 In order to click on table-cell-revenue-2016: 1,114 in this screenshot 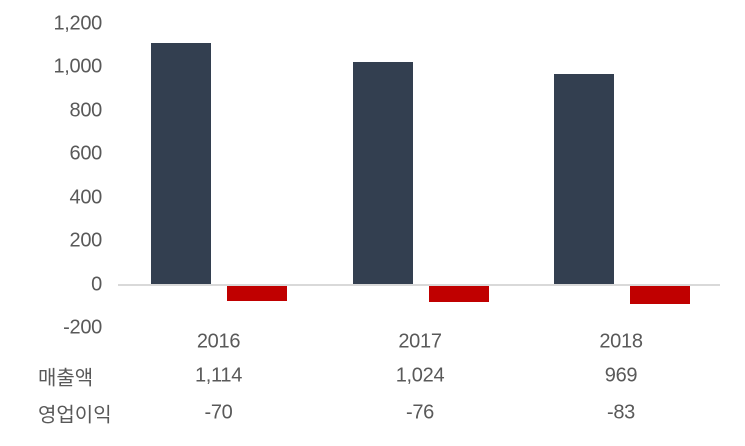, I will do `click(218, 375)`.